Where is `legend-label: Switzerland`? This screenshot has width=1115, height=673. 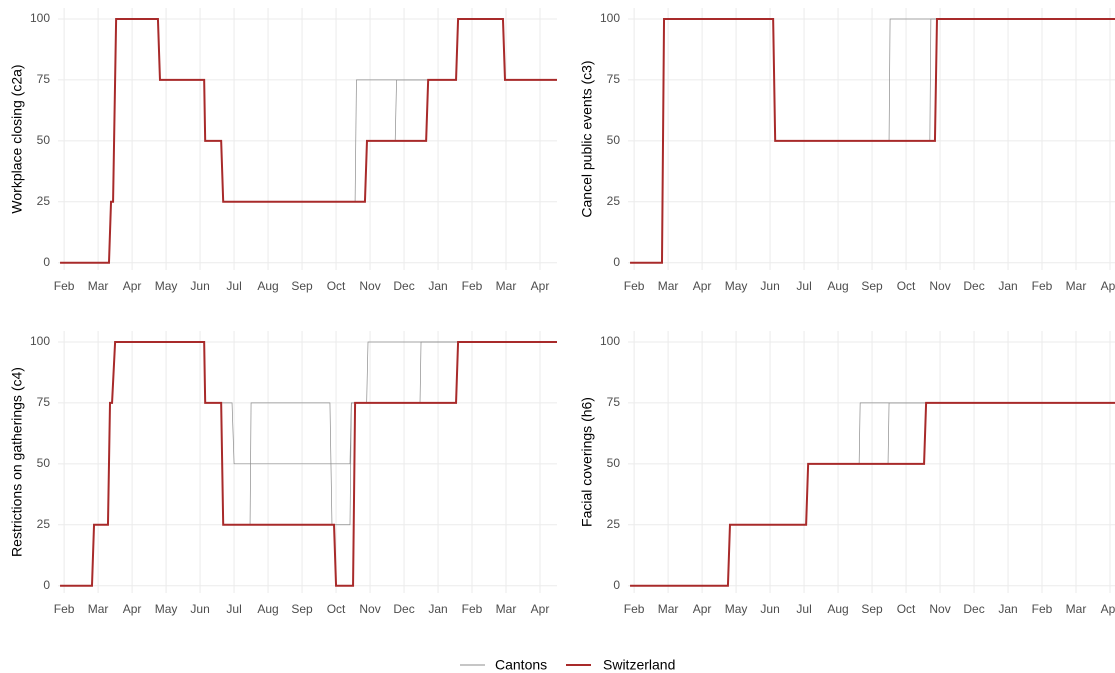
legend-label: Switzerland is located at coordinates (639, 665).